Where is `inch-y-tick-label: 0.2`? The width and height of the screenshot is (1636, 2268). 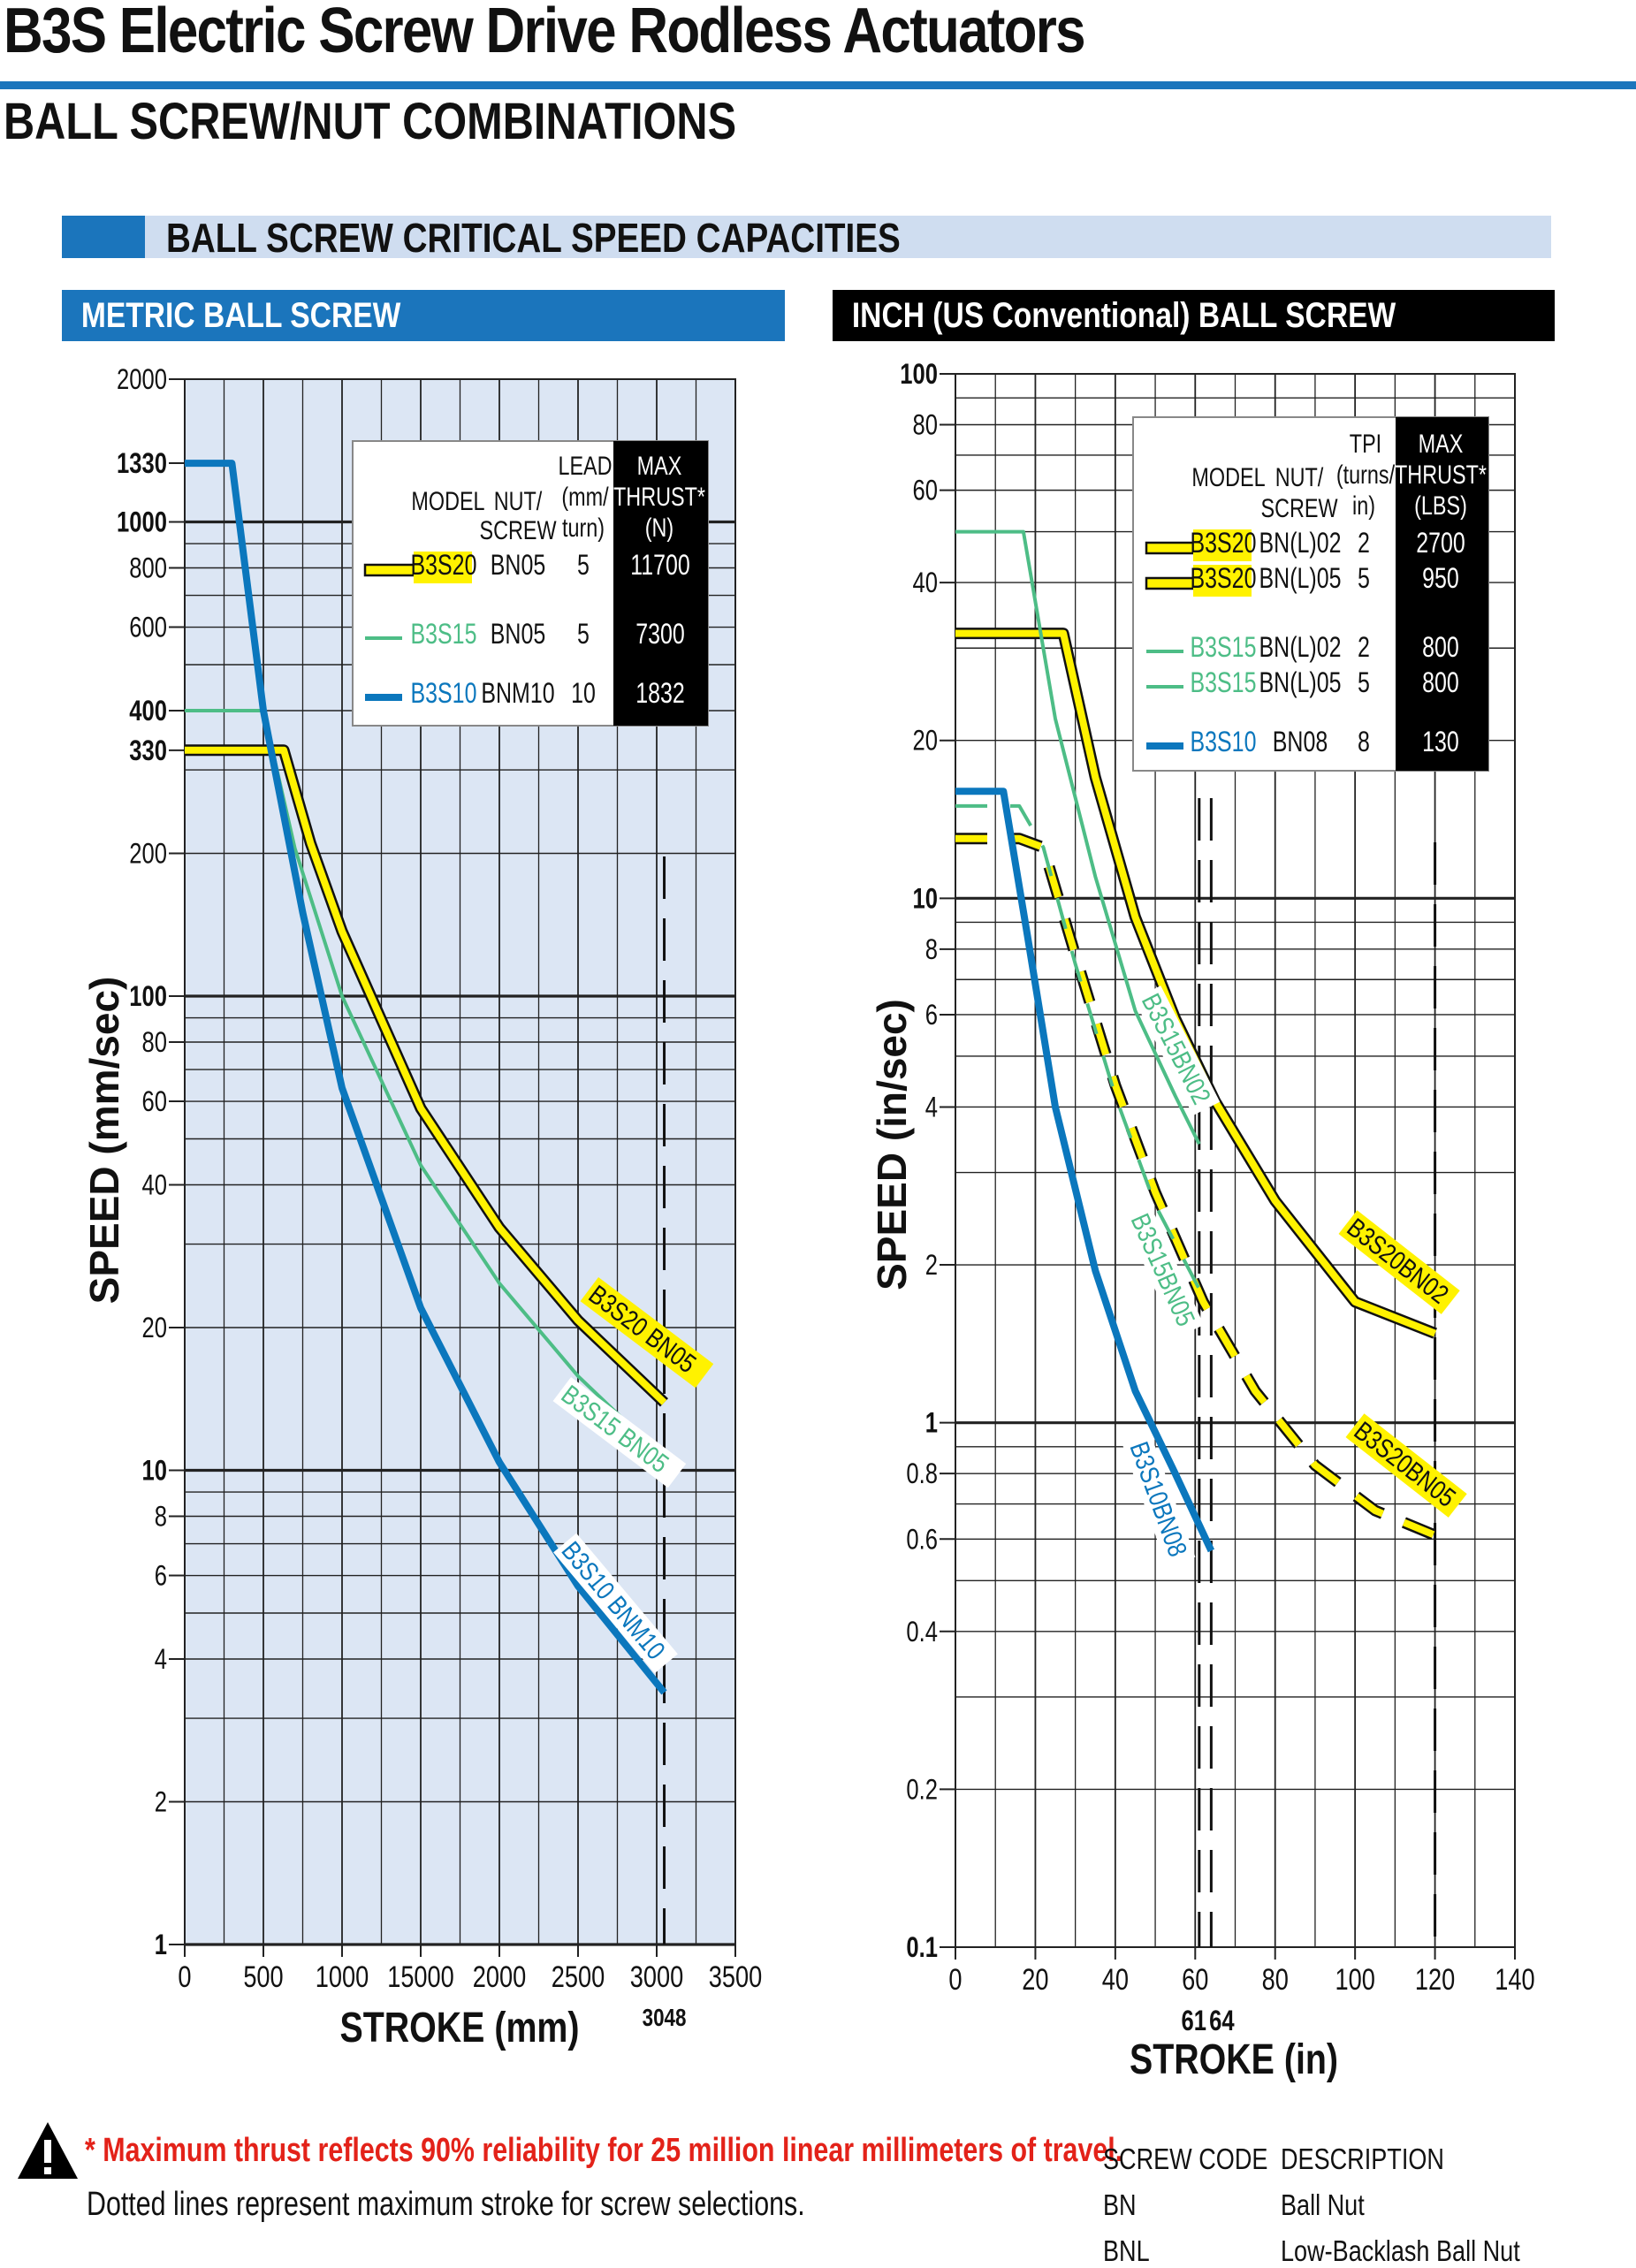
inch-y-tick-label: 0.2 is located at coordinates (922, 1791).